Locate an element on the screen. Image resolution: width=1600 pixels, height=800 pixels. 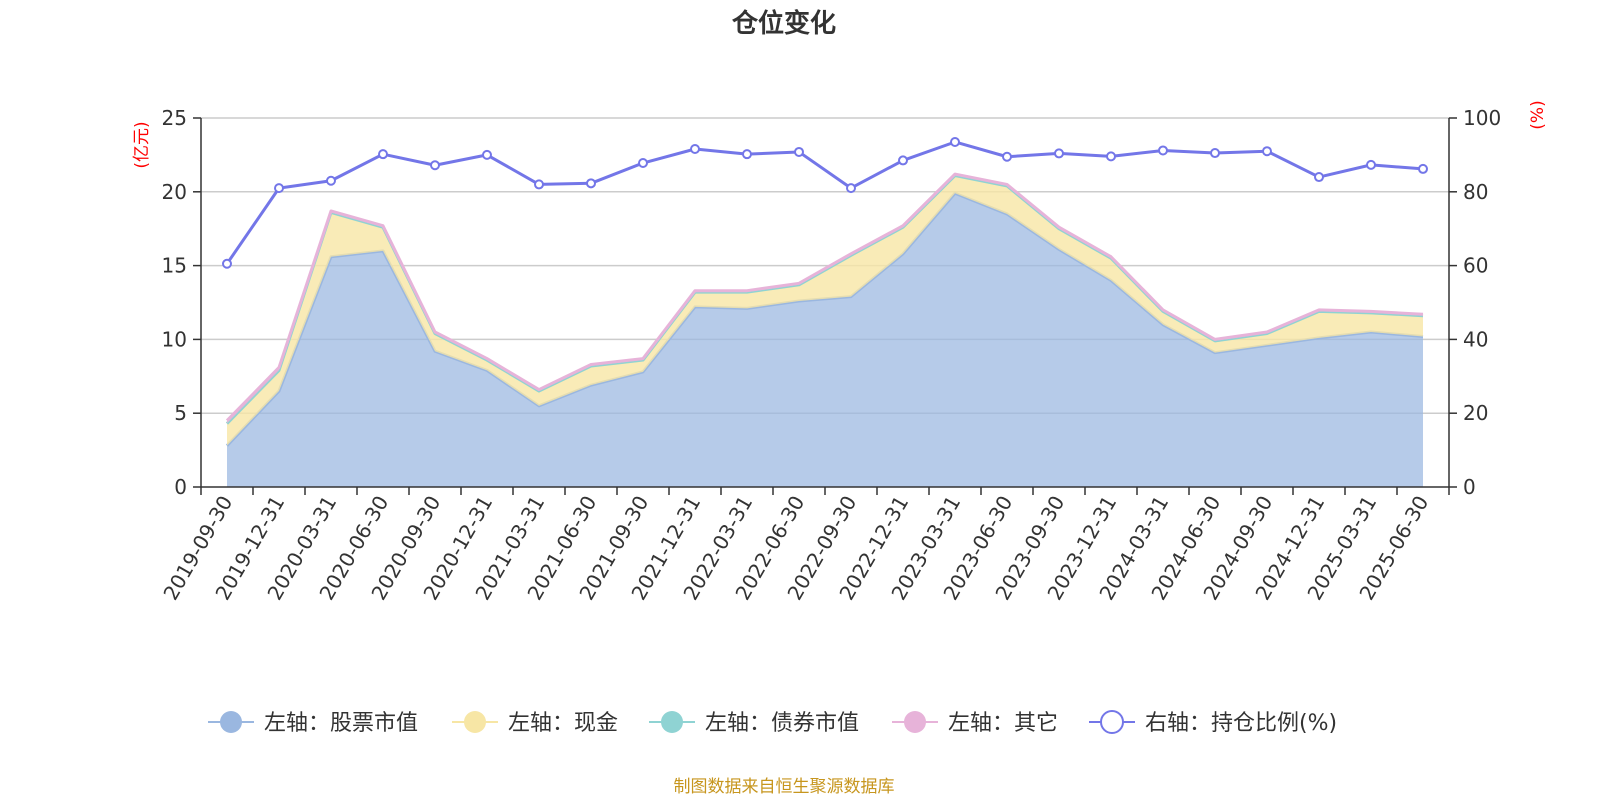
chart-title: 仓位变化 is located at coordinates (783, 23).